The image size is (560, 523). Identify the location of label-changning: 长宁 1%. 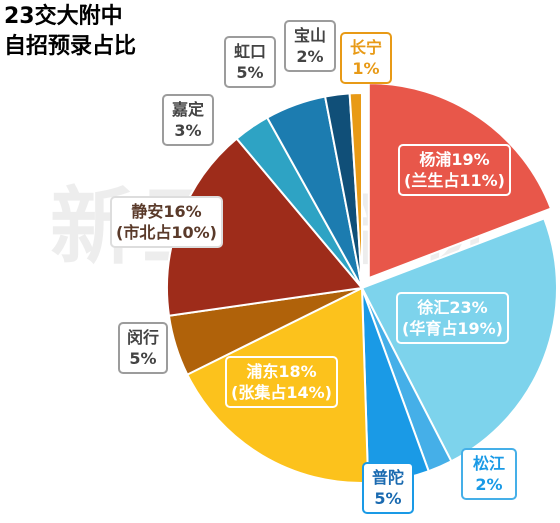
(366, 58).